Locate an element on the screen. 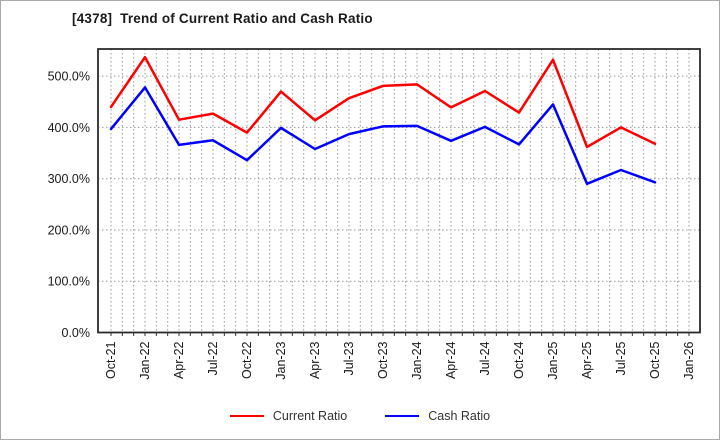  x-tick-label: Jan-22 is located at coordinates (145, 360).